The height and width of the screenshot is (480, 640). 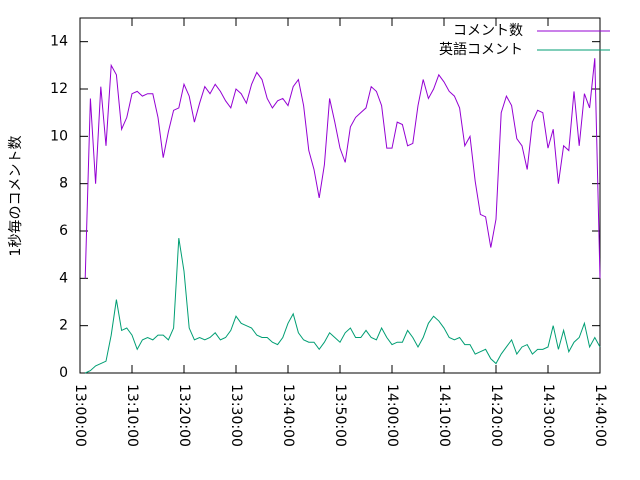 I want to click on x-tick-label: 13:10:00, so click(x=132, y=415).